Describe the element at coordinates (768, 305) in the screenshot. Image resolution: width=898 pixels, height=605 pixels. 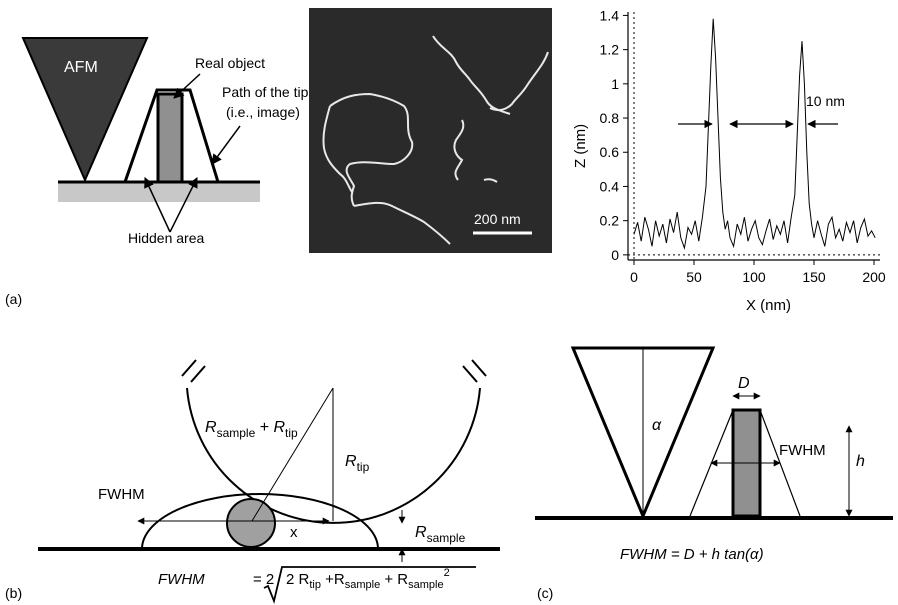
I see `x-axis-label: X (nm)` at that location.